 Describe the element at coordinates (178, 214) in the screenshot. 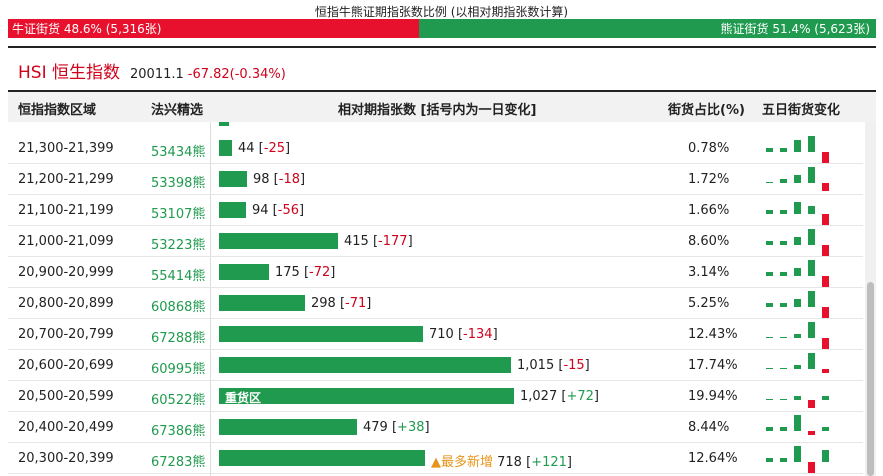

I see `warrant-code-link: 53107熊` at that location.